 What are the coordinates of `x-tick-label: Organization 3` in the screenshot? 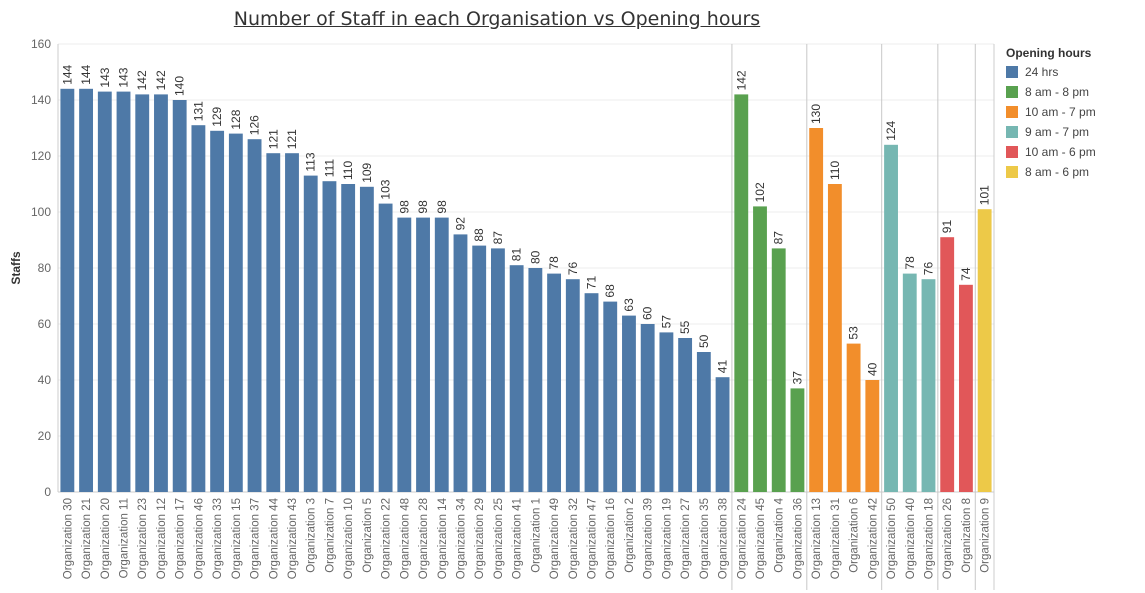 It's located at (312, 535).